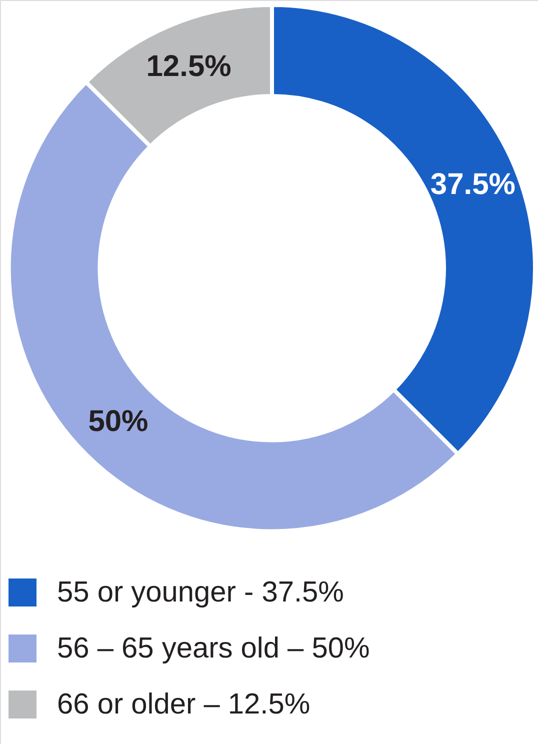  Describe the element at coordinates (200, 592) in the screenshot. I see `legend-label: 55 or younger - 37.5%` at that location.